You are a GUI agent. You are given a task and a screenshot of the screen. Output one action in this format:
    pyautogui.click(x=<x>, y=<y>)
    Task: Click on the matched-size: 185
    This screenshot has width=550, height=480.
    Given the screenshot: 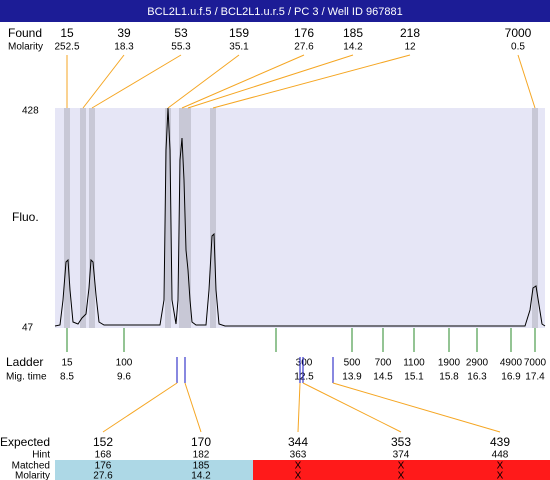 What is the action you would take?
    pyautogui.click(x=201, y=466)
    